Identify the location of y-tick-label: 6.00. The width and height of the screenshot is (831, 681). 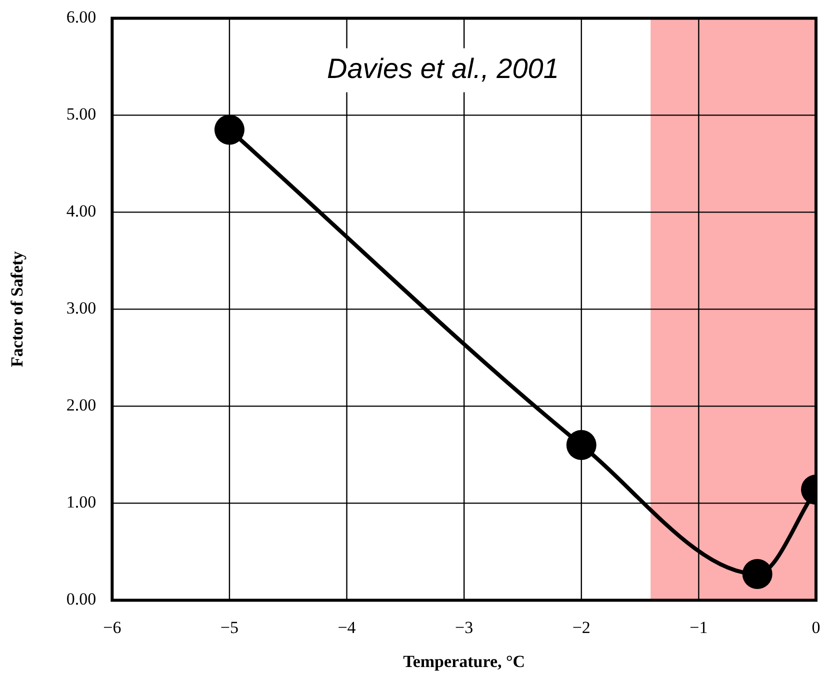
(81, 17).